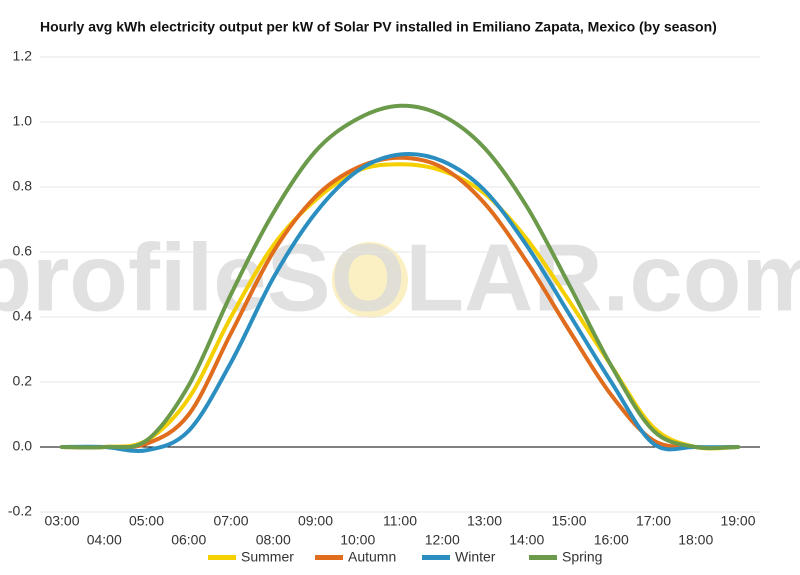 The width and height of the screenshot is (800, 575). I want to click on x-tick-label: 03:00, so click(61, 521).